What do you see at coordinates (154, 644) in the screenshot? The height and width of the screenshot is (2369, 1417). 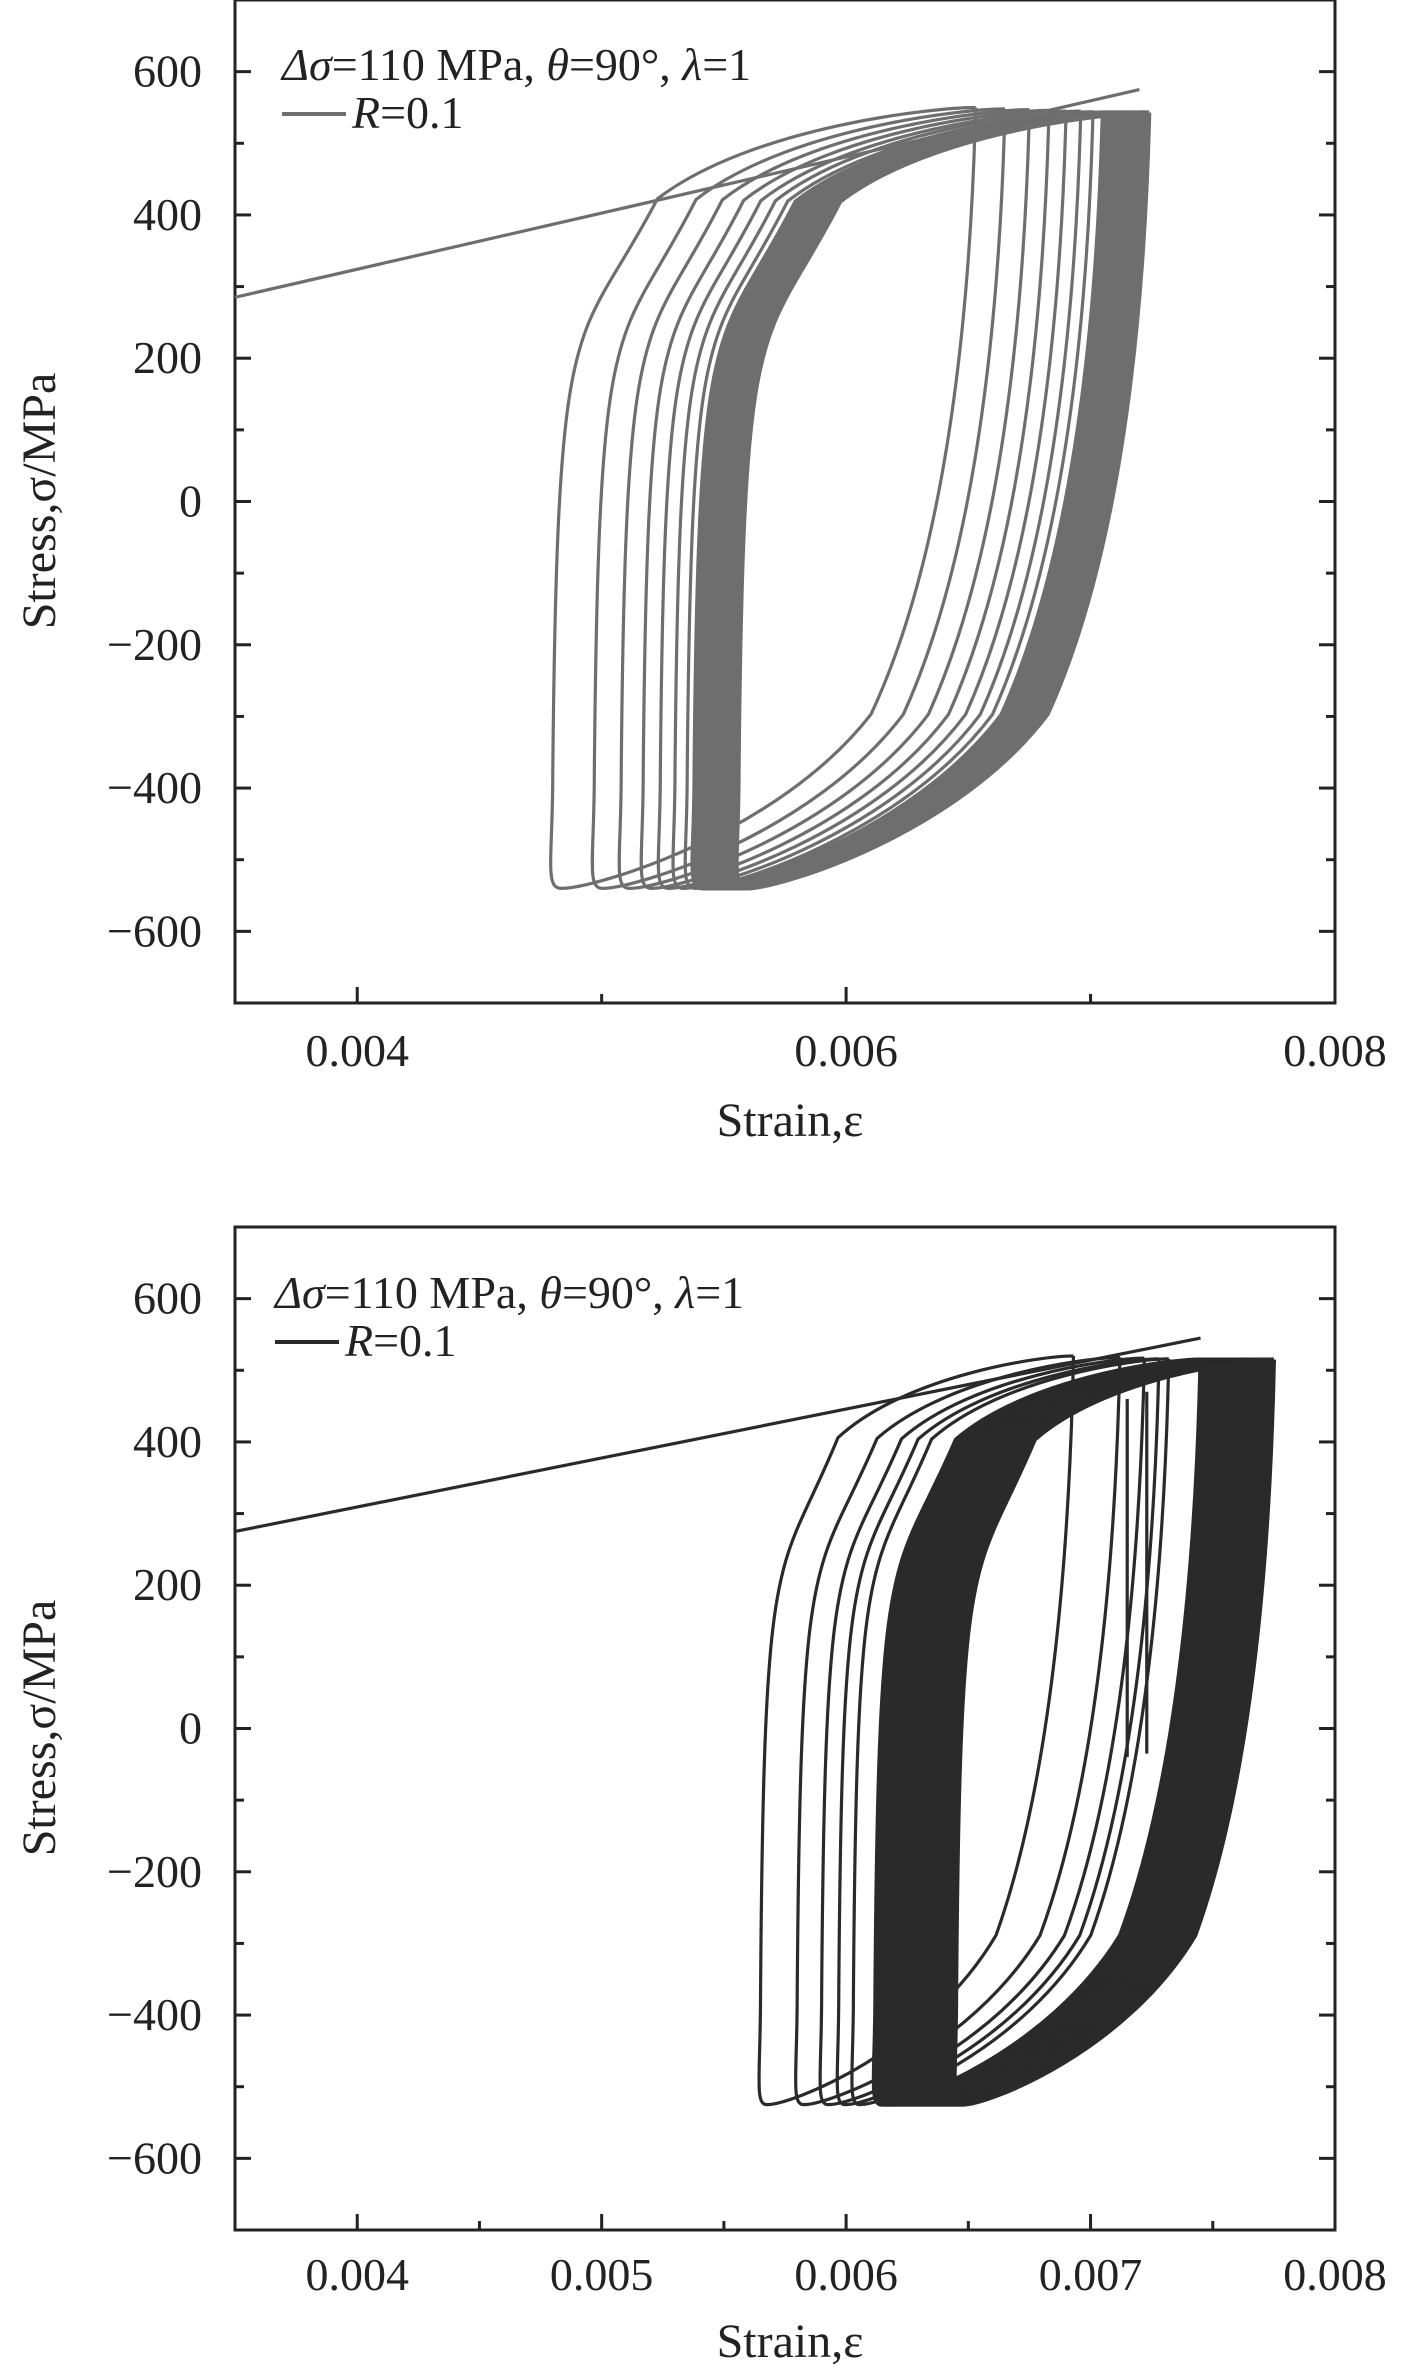 I see `top-y-tick-label: −200` at bounding box center [154, 644].